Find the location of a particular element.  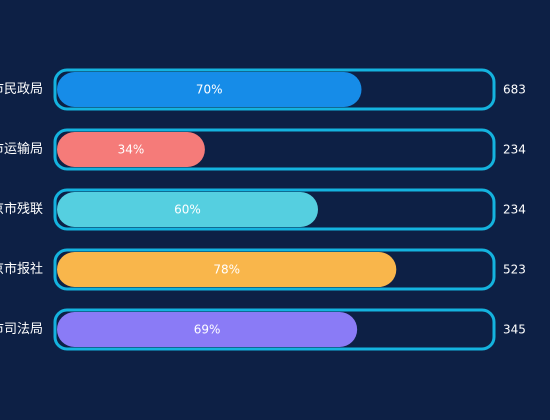

bar-percent-label: 60% is located at coordinates (187, 210).